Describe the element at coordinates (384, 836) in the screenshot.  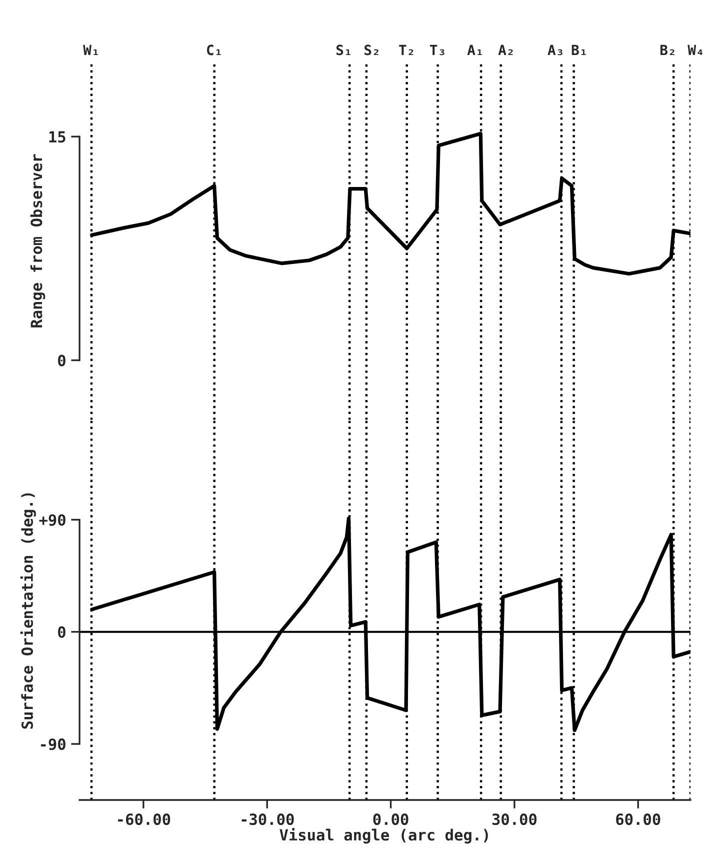
I see `x-axis-title: Visual angle (arc deg.)` at that location.